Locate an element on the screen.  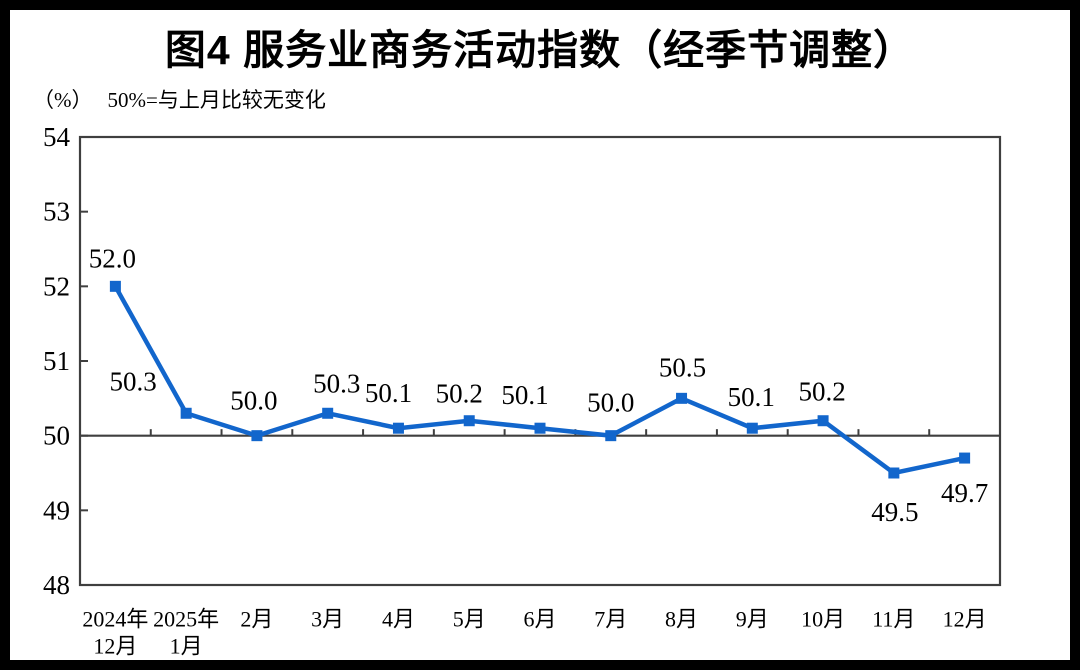
y-axis-label: 49 is located at coordinates (56, 510).